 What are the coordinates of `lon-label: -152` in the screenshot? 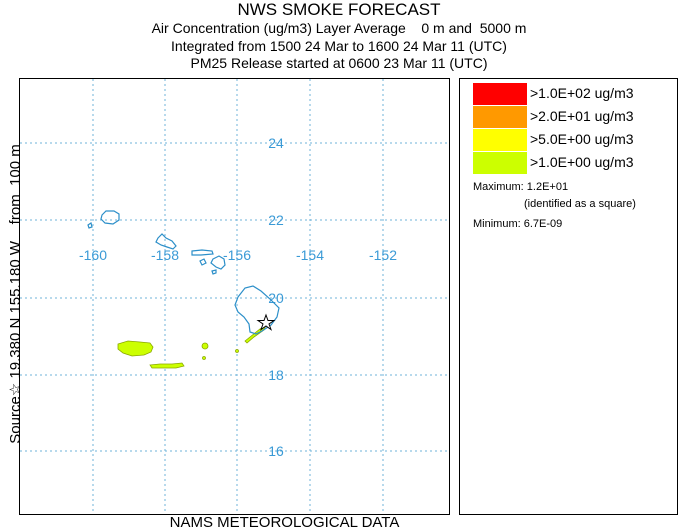 It's located at (383, 255).